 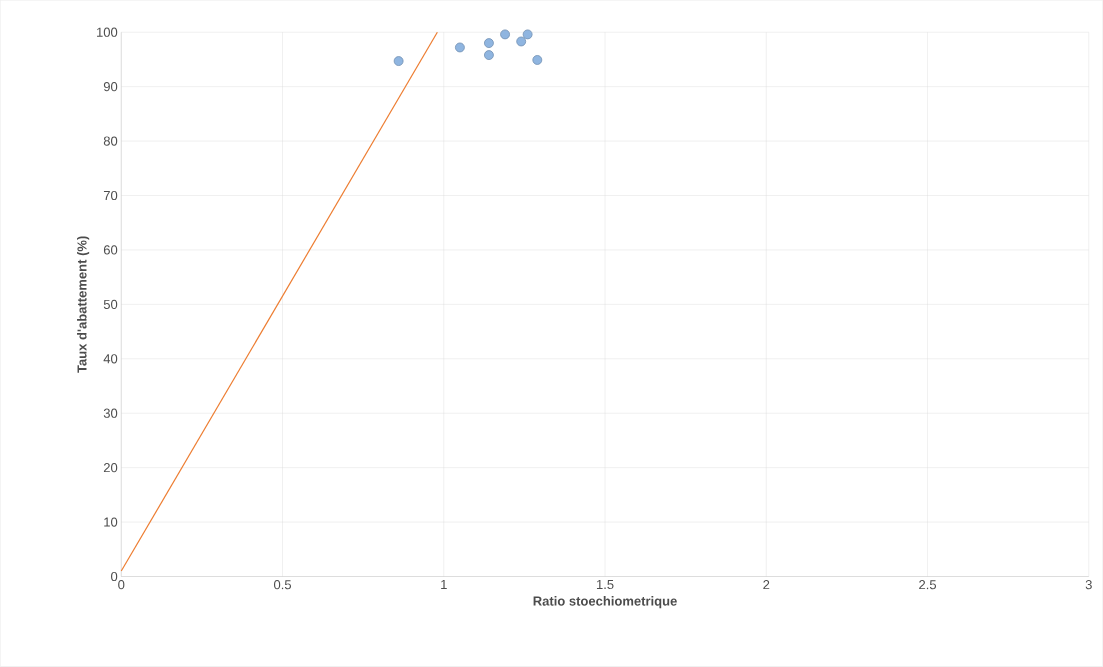 What do you see at coordinates (110, 141) in the screenshot?
I see `y-tick-label: 80` at bounding box center [110, 141].